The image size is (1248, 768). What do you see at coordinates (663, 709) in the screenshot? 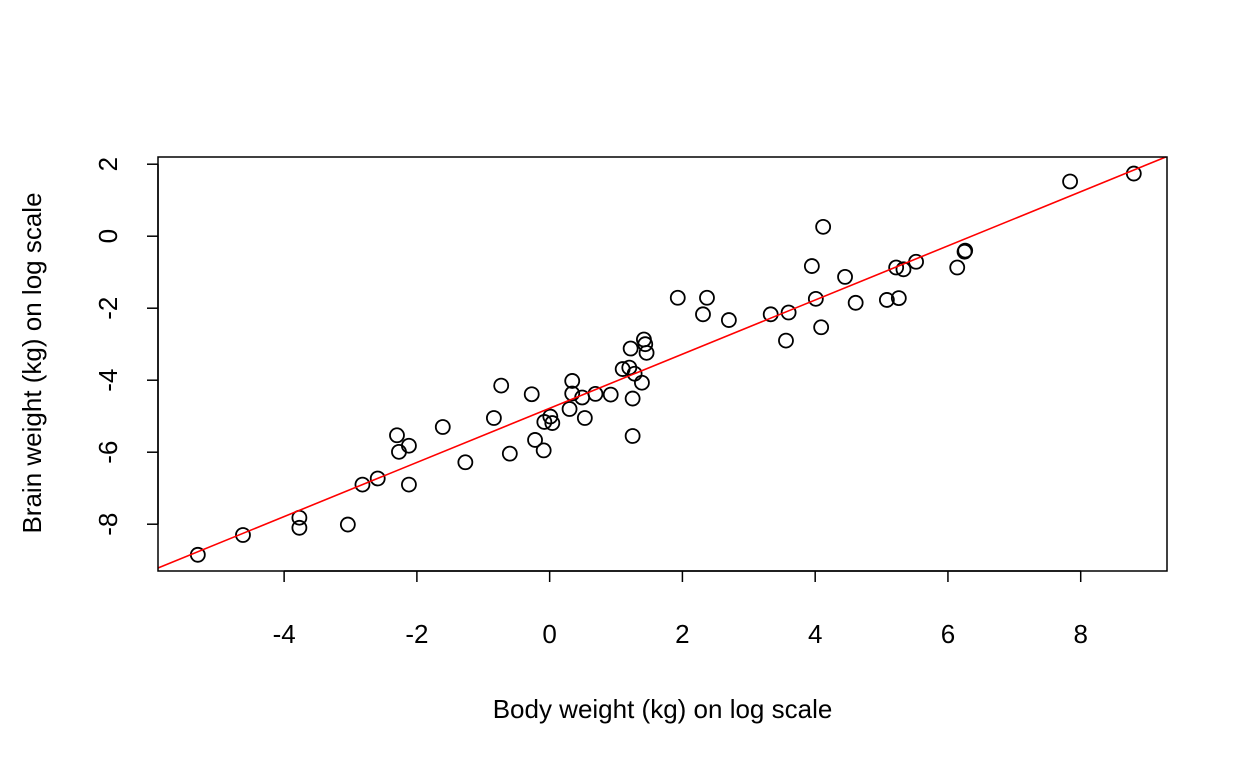
I see `x-axis-label: Body weight (kg) on log scale` at bounding box center [663, 709].